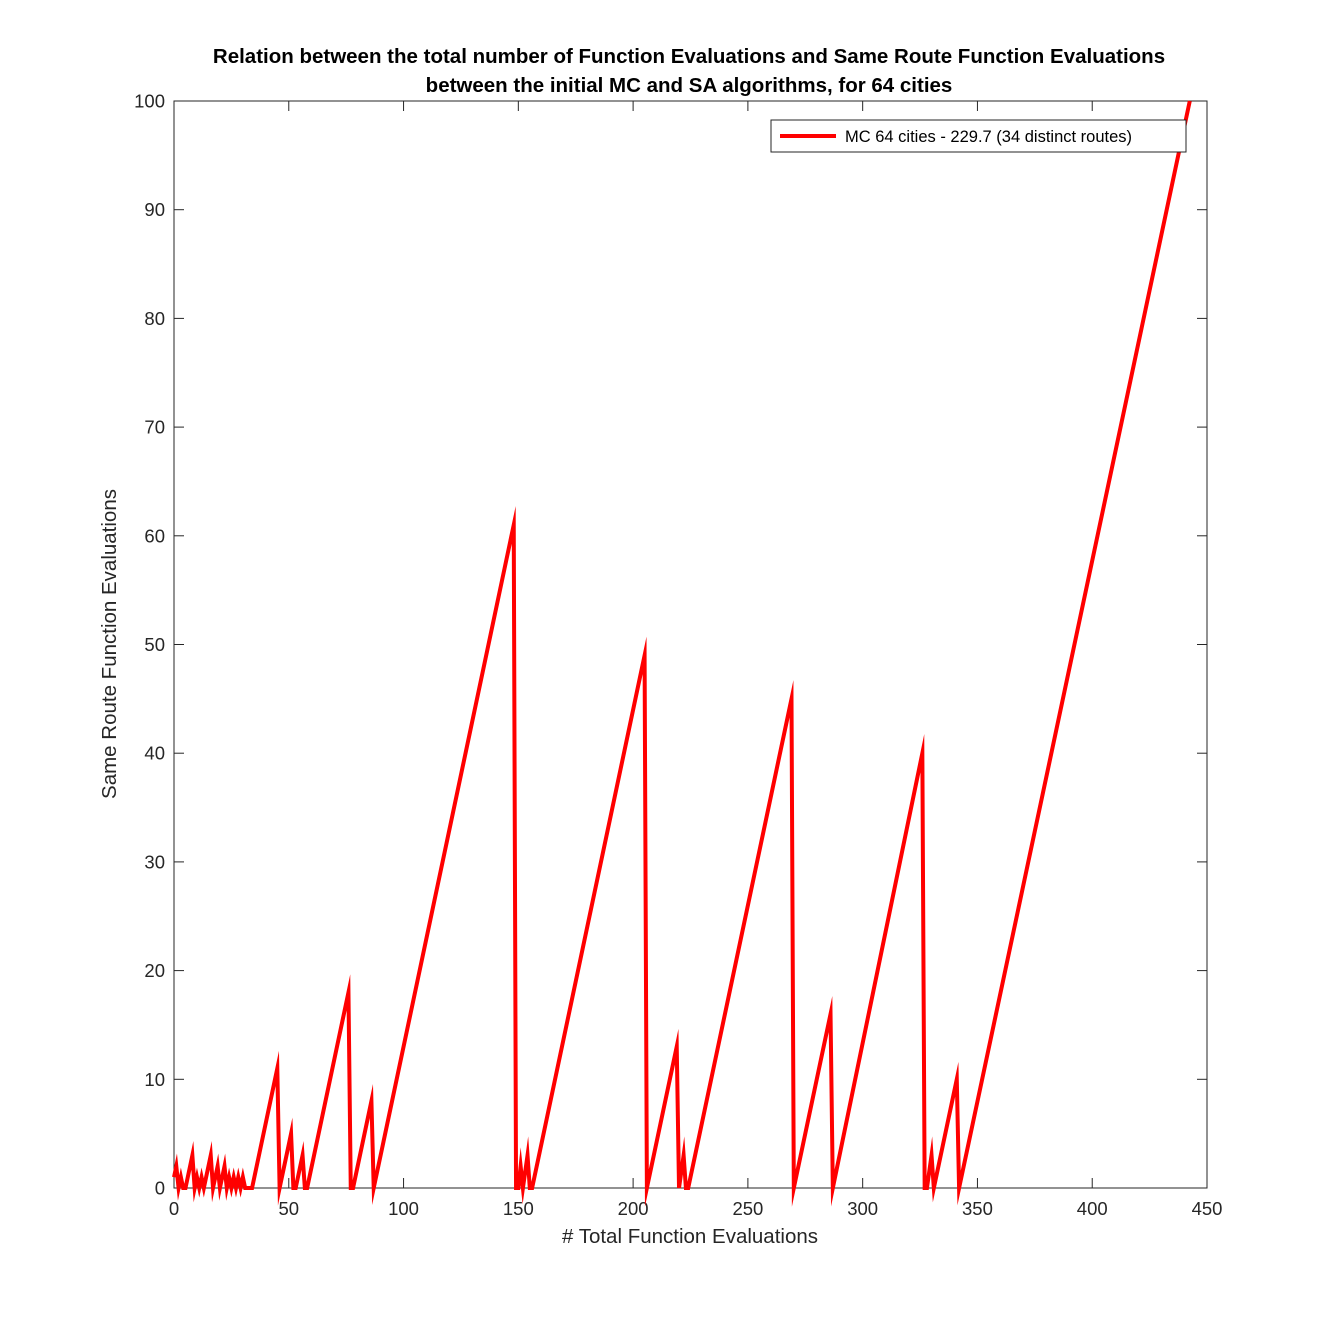 The image size is (1333, 1333). What do you see at coordinates (160, 1188) in the screenshot?
I see `y-tick-label: 0` at bounding box center [160, 1188].